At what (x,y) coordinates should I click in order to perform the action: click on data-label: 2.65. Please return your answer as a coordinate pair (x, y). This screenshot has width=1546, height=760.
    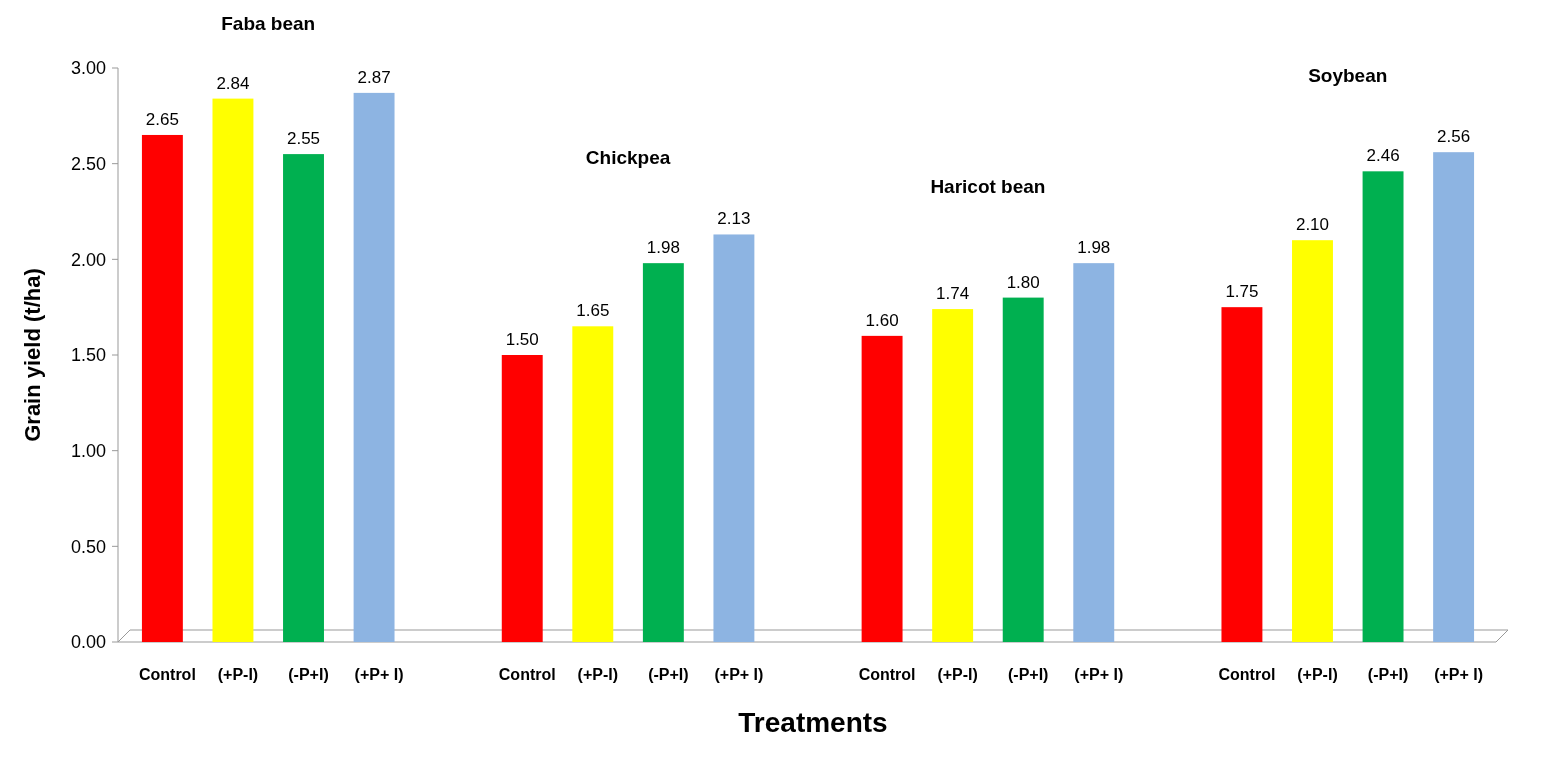
    Looking at the image, I should click on (162, 119).